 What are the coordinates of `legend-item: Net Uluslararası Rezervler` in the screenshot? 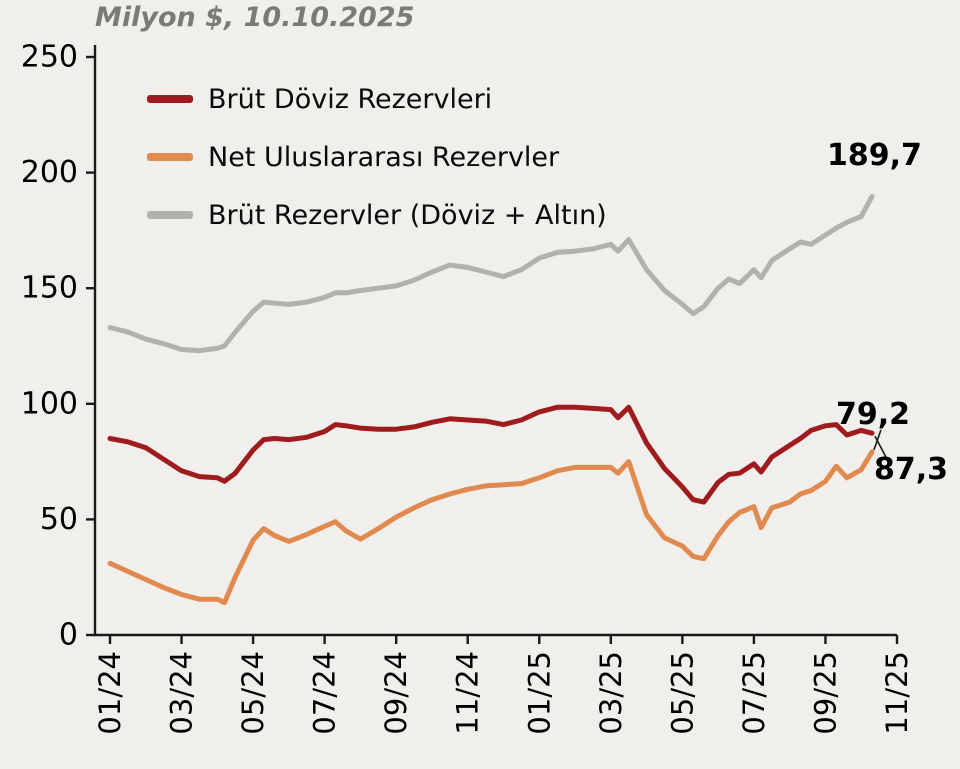 It's located at (377, 157).